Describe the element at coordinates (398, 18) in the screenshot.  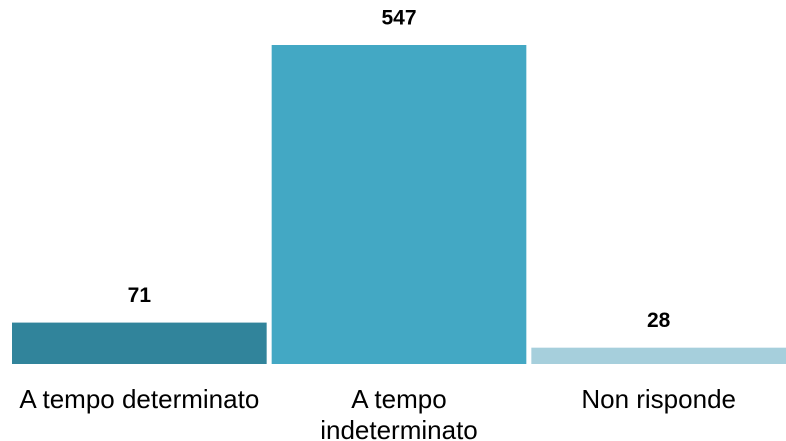
I see `value-label: 547` at that location.